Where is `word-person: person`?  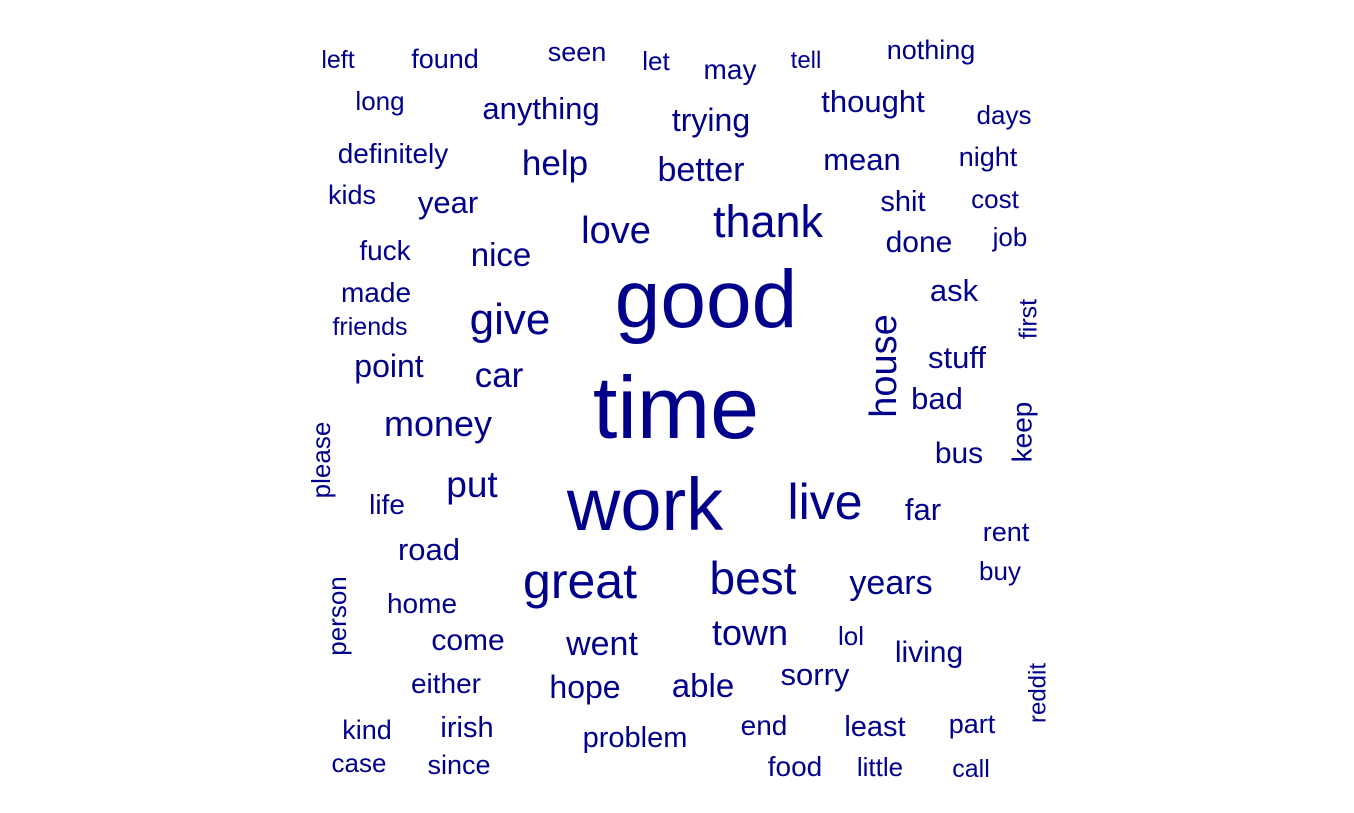
word-person: person is located at coordinates (337, 616).